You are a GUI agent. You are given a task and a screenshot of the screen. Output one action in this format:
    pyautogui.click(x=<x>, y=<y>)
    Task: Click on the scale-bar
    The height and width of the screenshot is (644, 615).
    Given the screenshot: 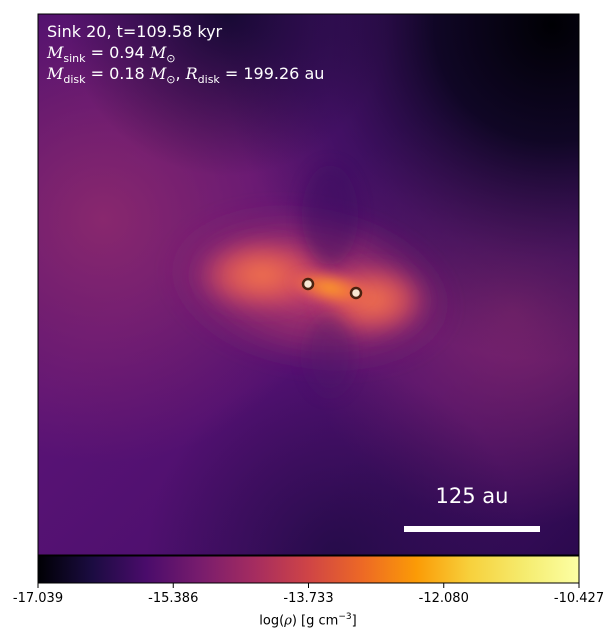 What is the action you would take?
    pyautogui.click(x=472, y=529)
    